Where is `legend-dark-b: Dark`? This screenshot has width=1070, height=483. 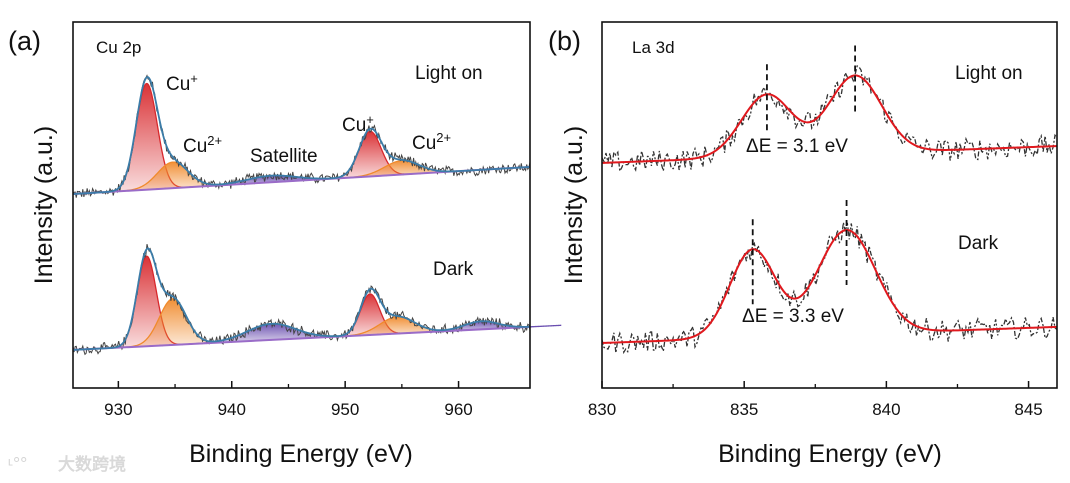
legend-dark-b: Dark is located at coordinates (978, 243).